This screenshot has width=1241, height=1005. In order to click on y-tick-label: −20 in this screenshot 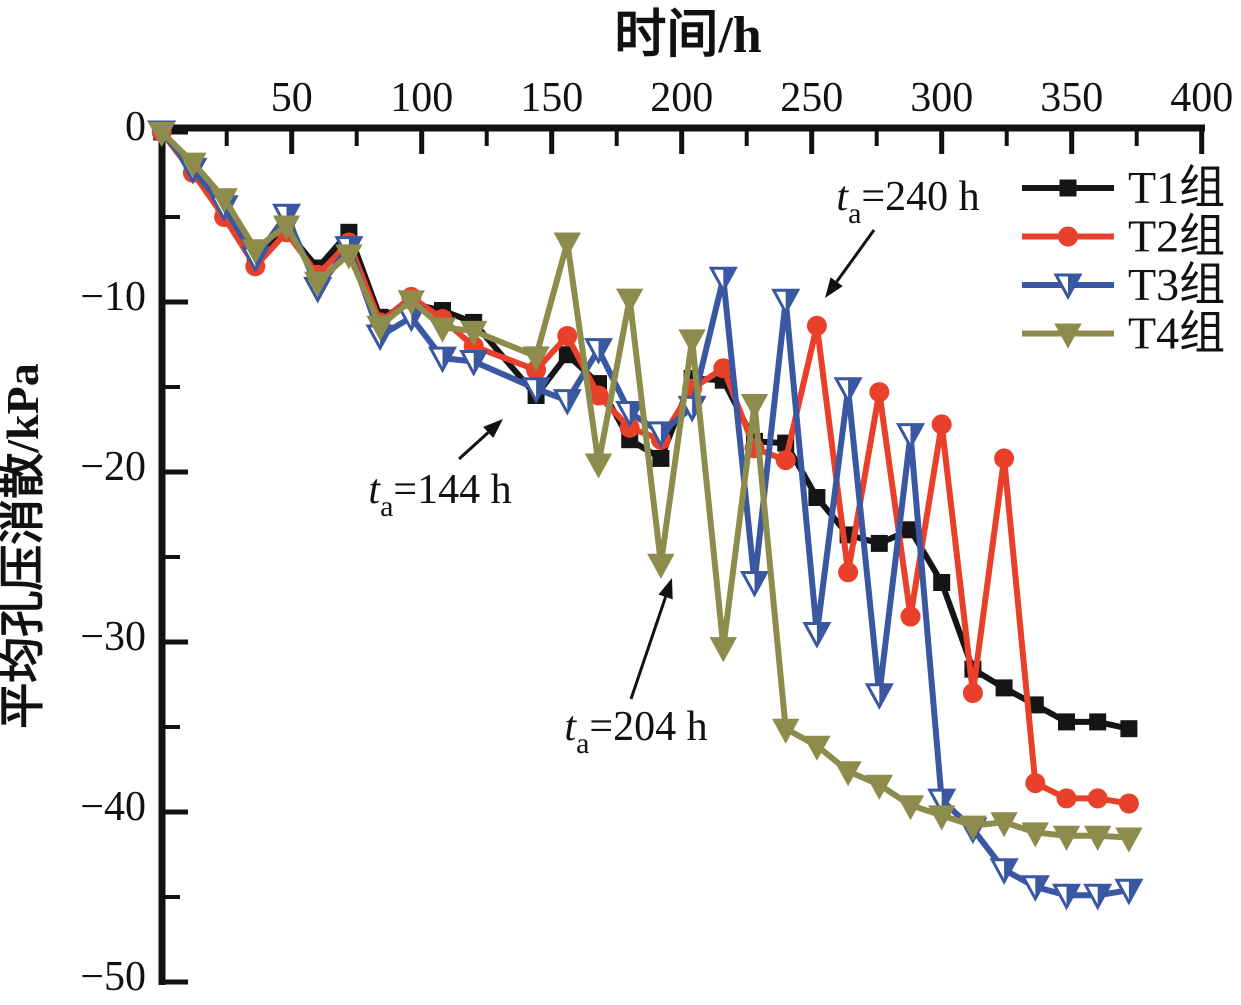, I will do `click(113, 467)`.